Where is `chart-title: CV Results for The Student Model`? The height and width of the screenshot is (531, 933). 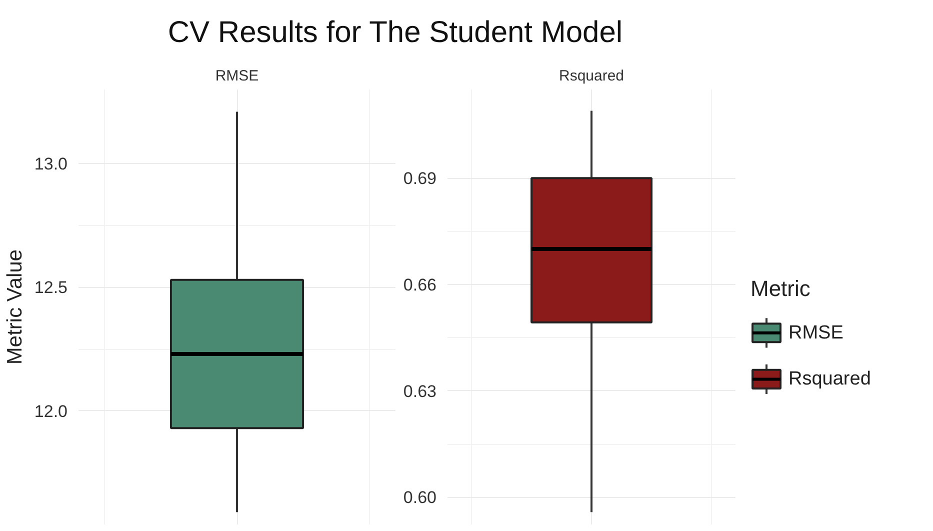 chart-title: CV Results for The Student Model is located at coordinates (395, 32).